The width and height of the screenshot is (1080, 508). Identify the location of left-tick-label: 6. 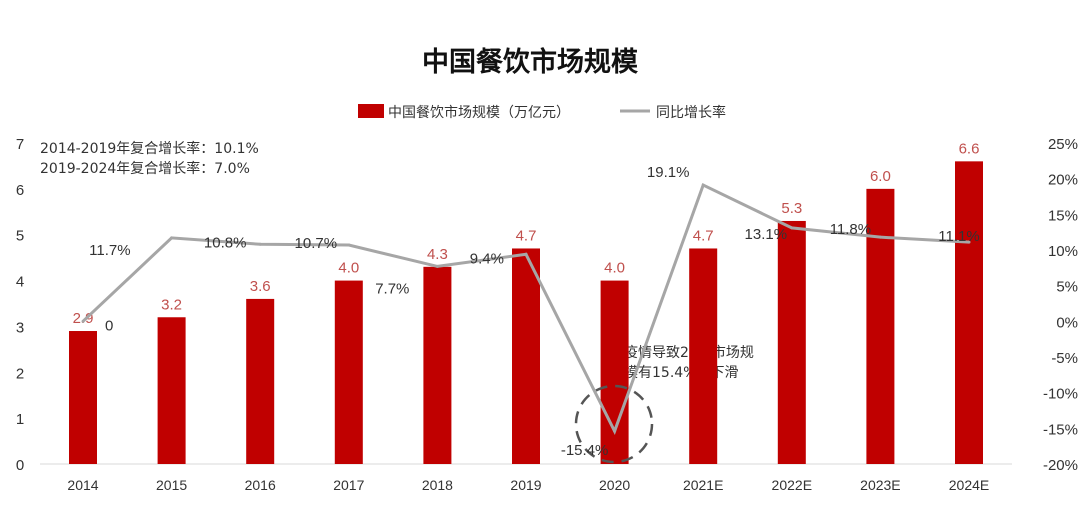
(20, 190).